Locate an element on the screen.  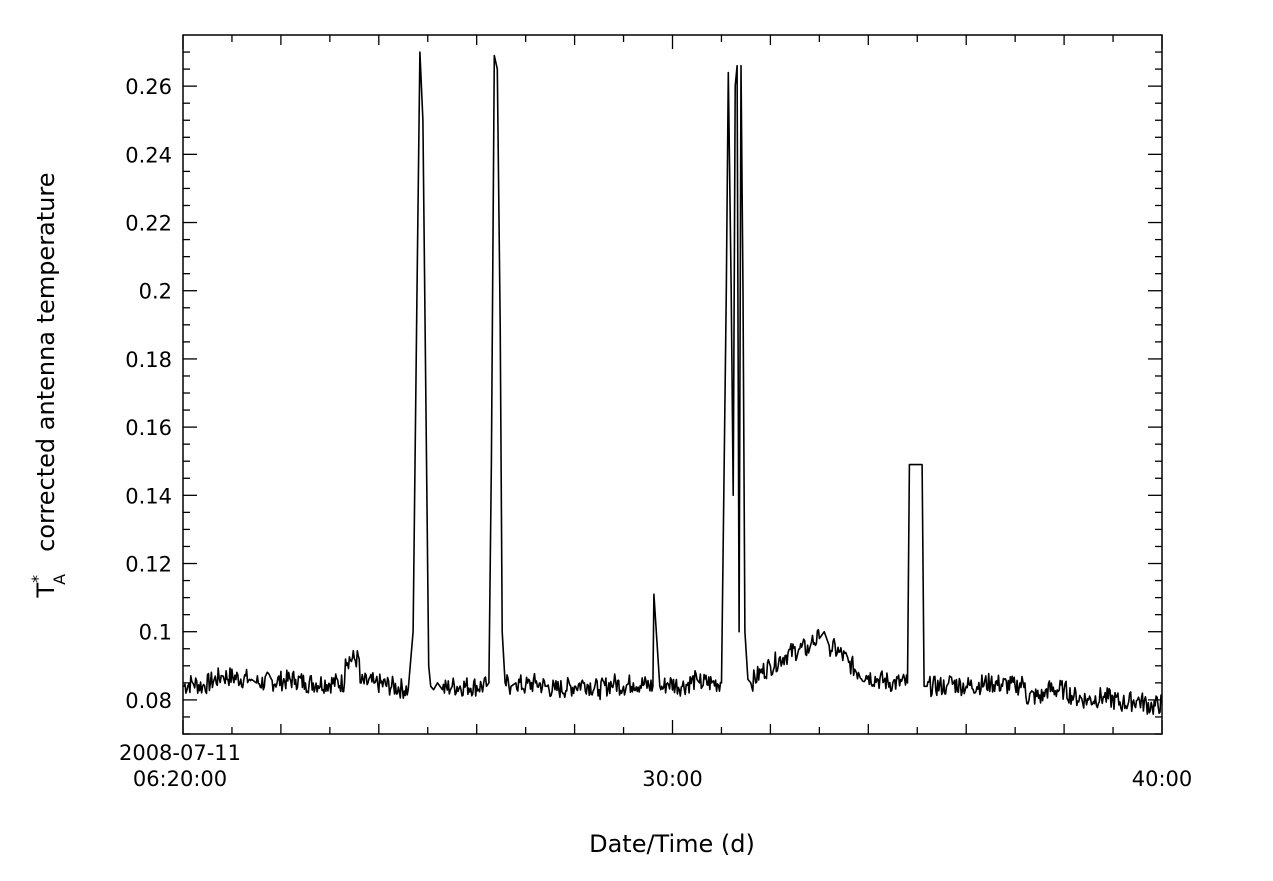
y-tick-label: 0.24 is located at coordinates (148, 155).